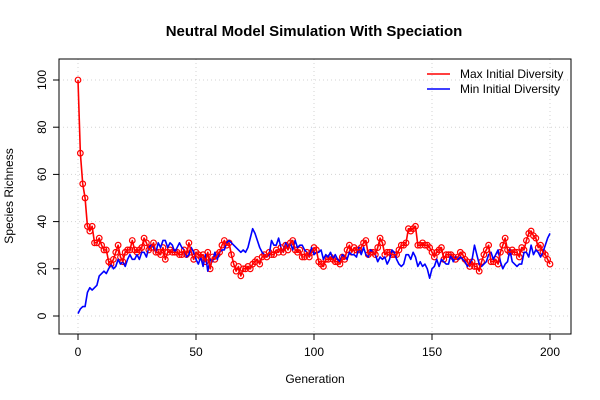 The image size is (600, 400). What do you see at coordinates (314, 379) in the screenshot?
I see `x-axis-label: Generation` at bounding box center [314, 379].